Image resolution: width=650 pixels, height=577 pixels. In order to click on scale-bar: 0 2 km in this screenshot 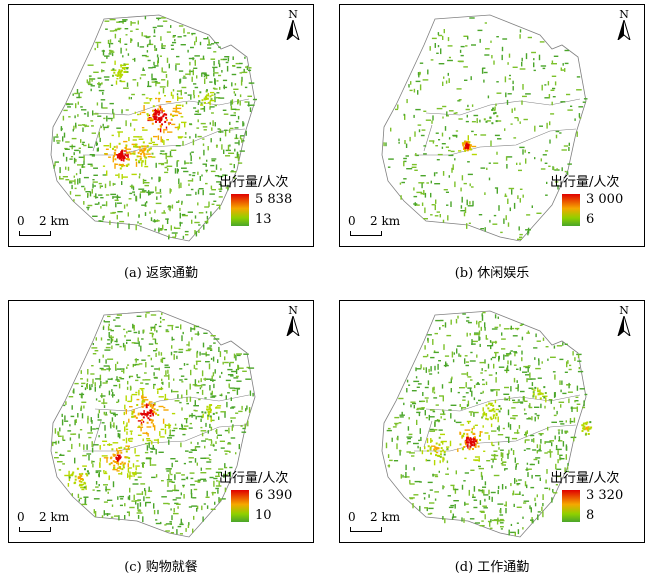, I will do `click(383, 227)`.